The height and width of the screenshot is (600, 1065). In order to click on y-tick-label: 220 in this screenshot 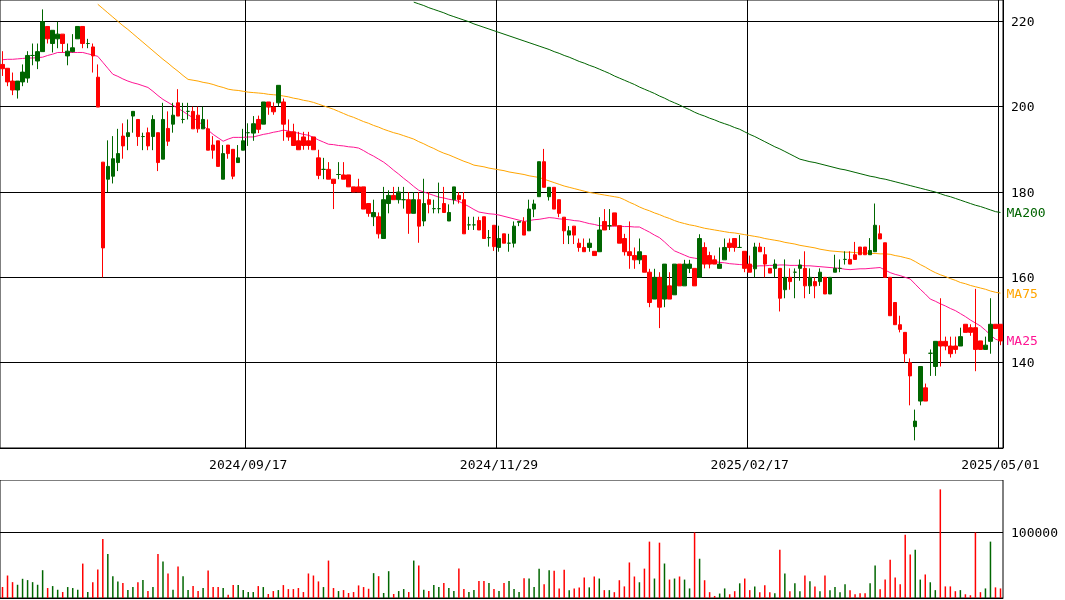, I will do `click(1023, 21)`.